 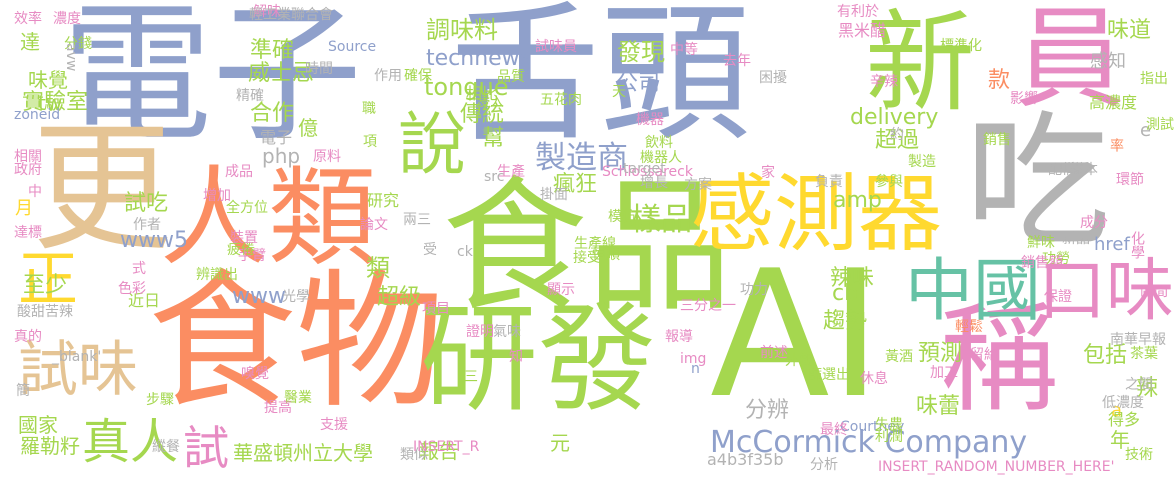 I want to click on word-jian: 簡, so click(x=23, y=391).